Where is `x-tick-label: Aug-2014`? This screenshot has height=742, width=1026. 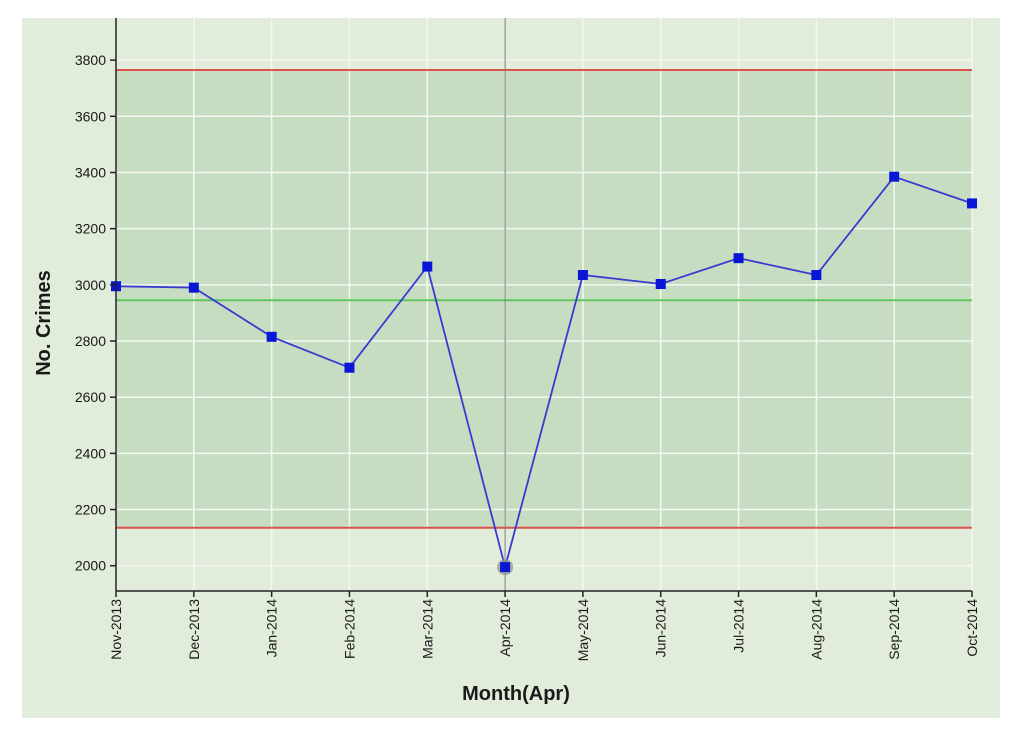 x-tick-label: Aug-2014 is located at coordinates (816, 629).